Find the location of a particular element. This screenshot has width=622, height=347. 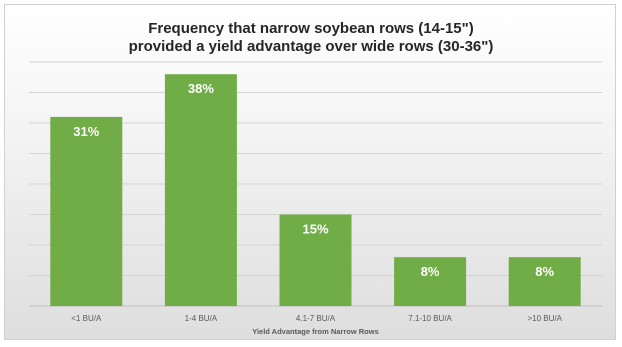

category-label: 1-4 BU/A is located at coordinates (201, 318).